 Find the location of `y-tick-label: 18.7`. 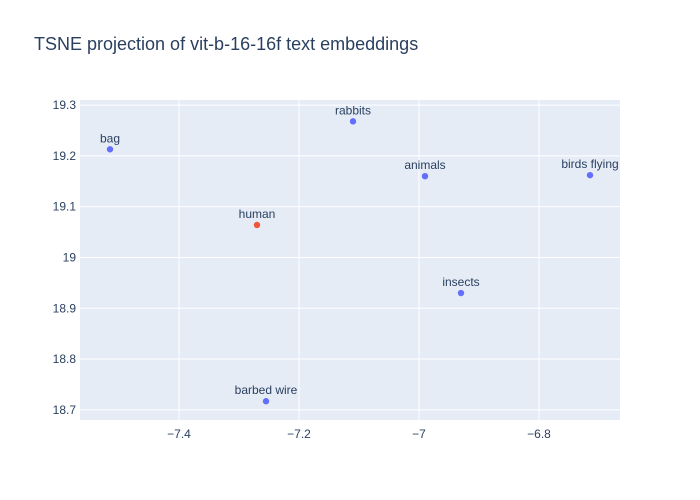

y-tick-label: 18.7 is located at coordinates (65, 410).